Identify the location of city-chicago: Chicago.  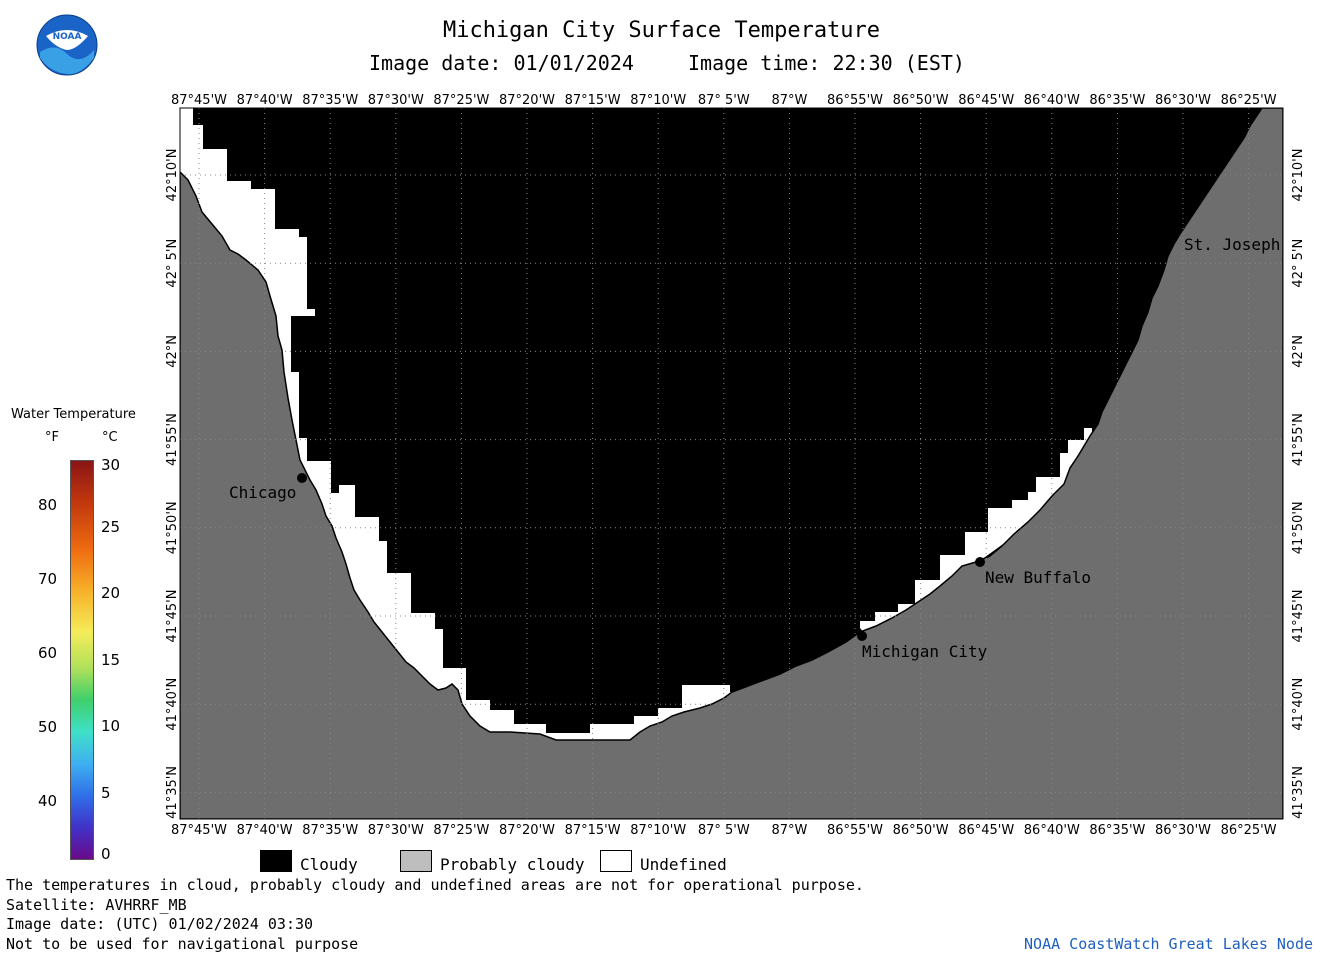
(268, 487).